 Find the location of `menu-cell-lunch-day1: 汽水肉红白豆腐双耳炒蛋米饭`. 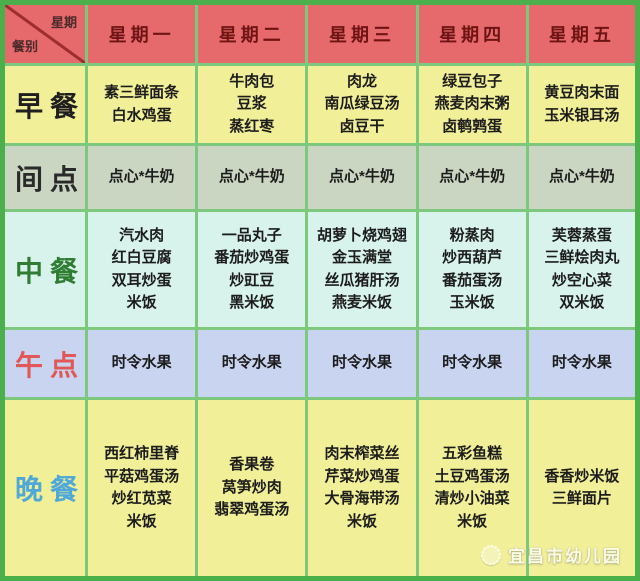

menu-cell-lunch-day1: 汽水肉红白豆腐双耳炒蛋米饭 is located at coordinates (141, 269).